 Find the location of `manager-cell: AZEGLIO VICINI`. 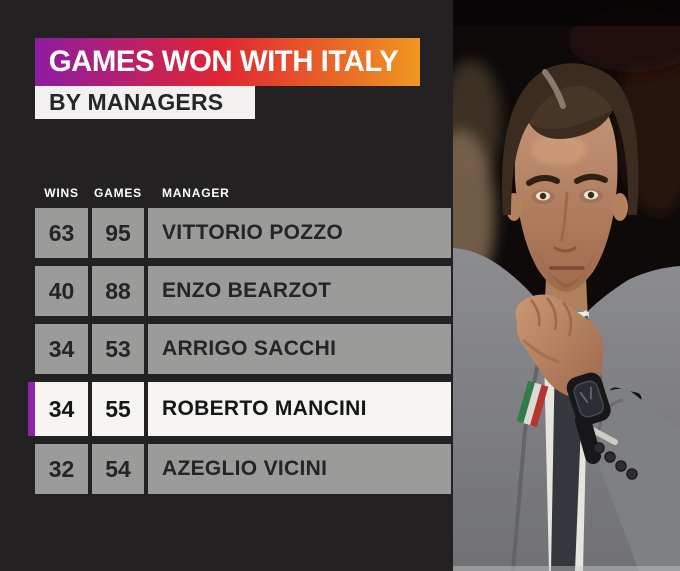

manager-cell: AZEGLIO VICINI is located at coordinates (299, 469).